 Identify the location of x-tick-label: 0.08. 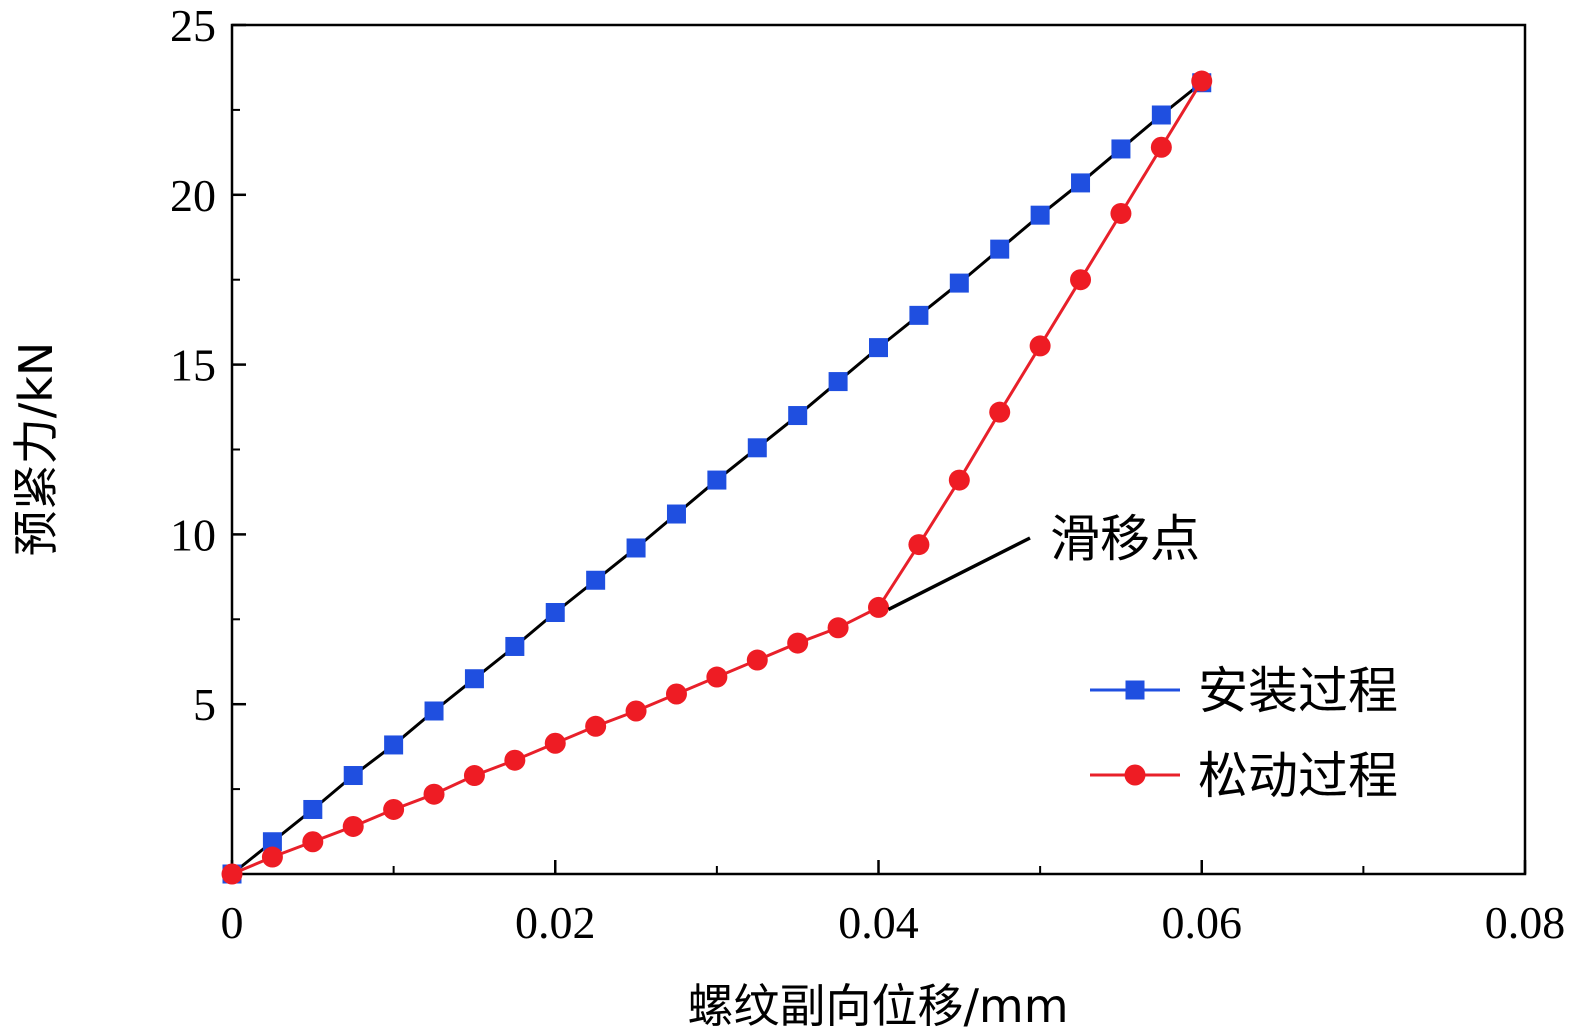
(1525, 922).